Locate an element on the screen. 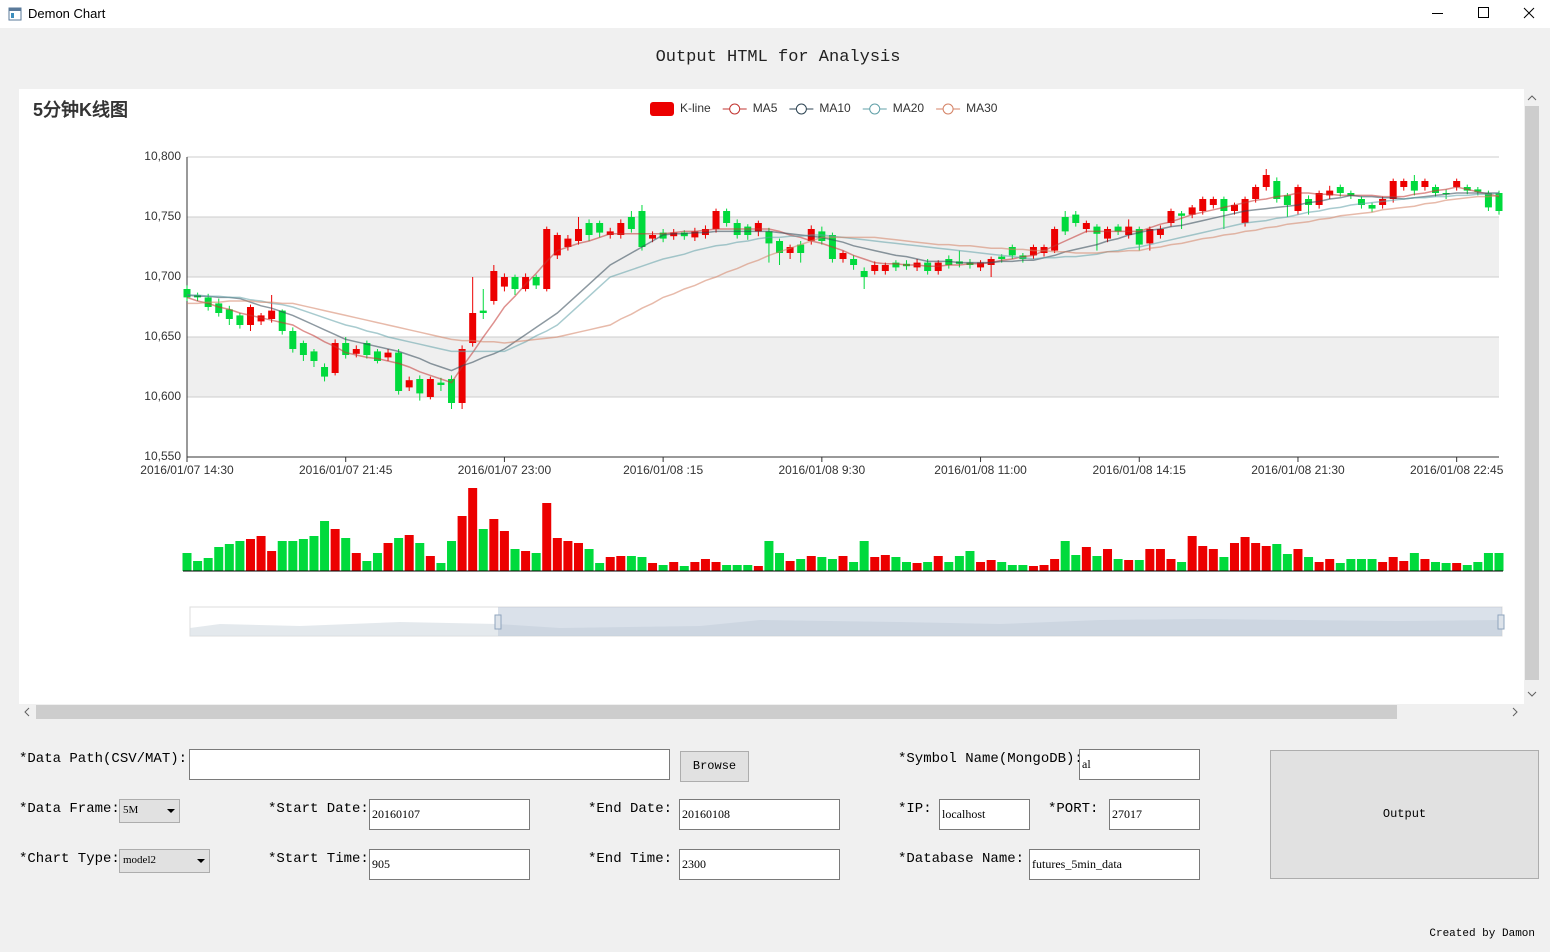  start-time-input: 905 is located at coordinates (449, 864).